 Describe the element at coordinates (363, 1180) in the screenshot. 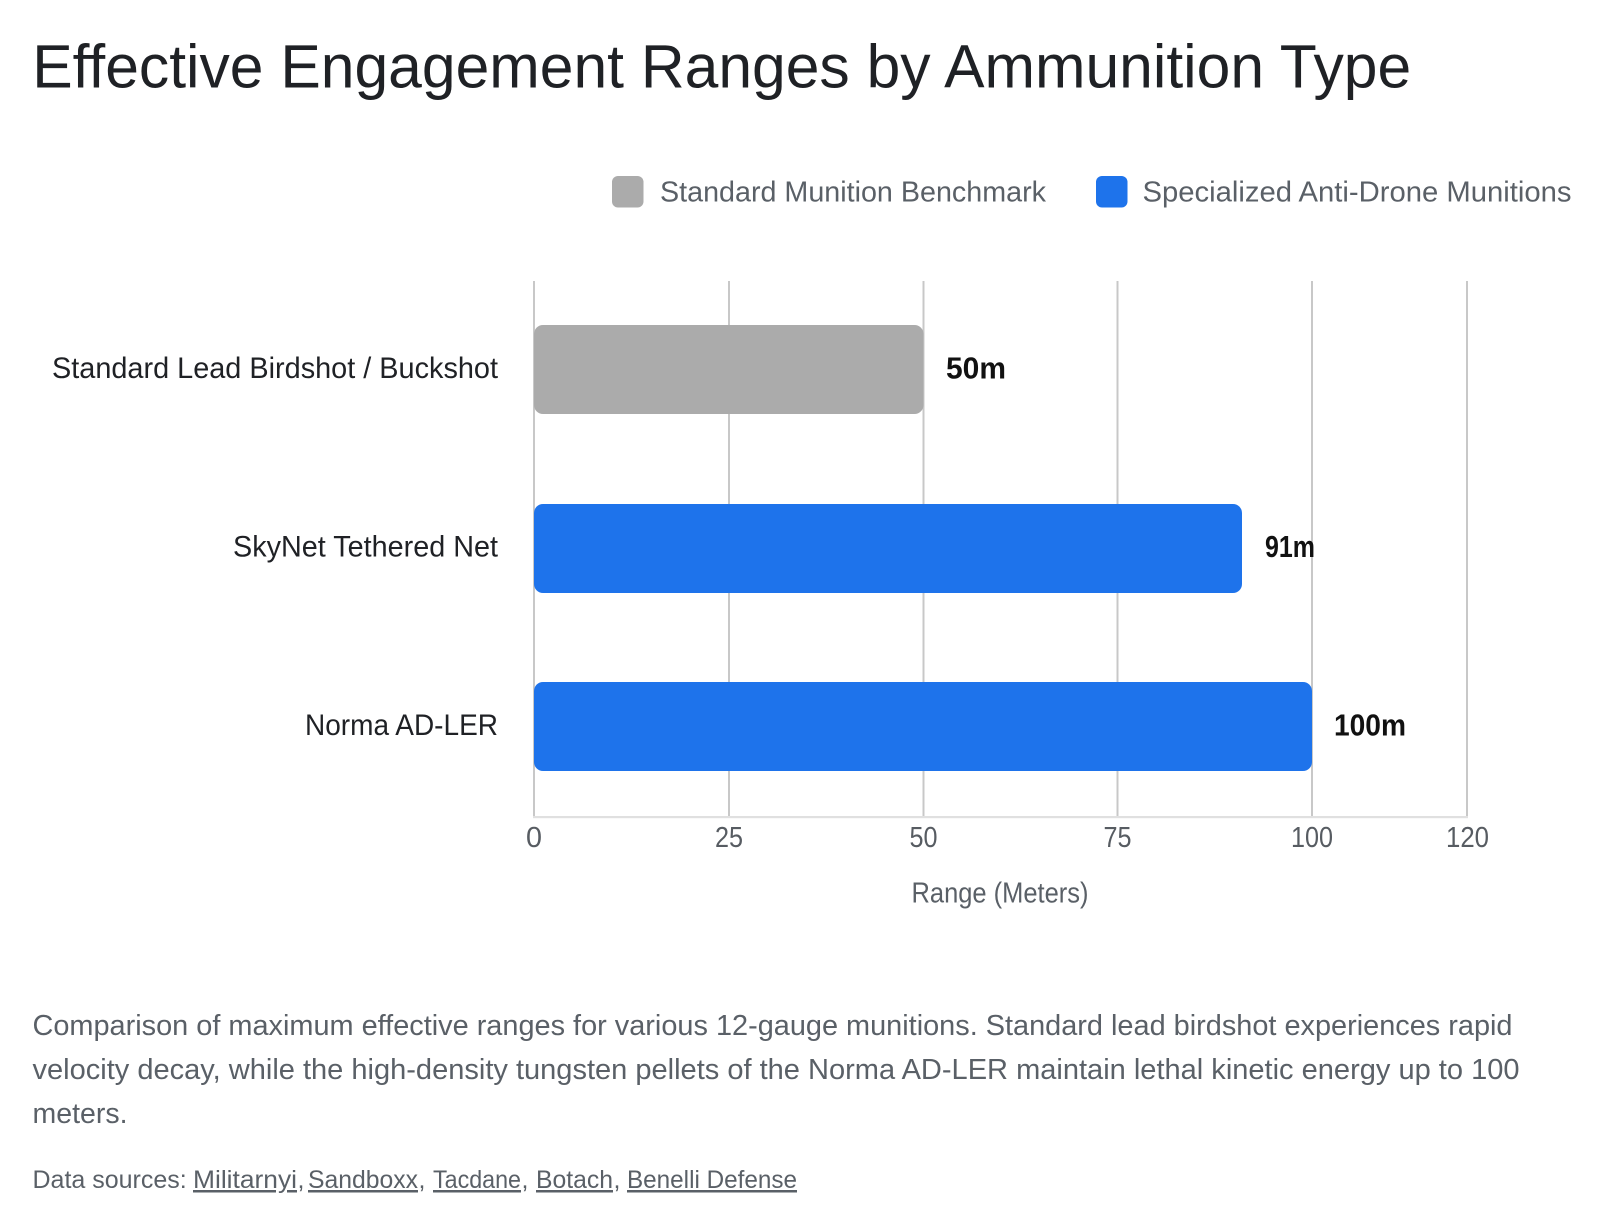

I see `svg-text: Sandboxx` at that location.